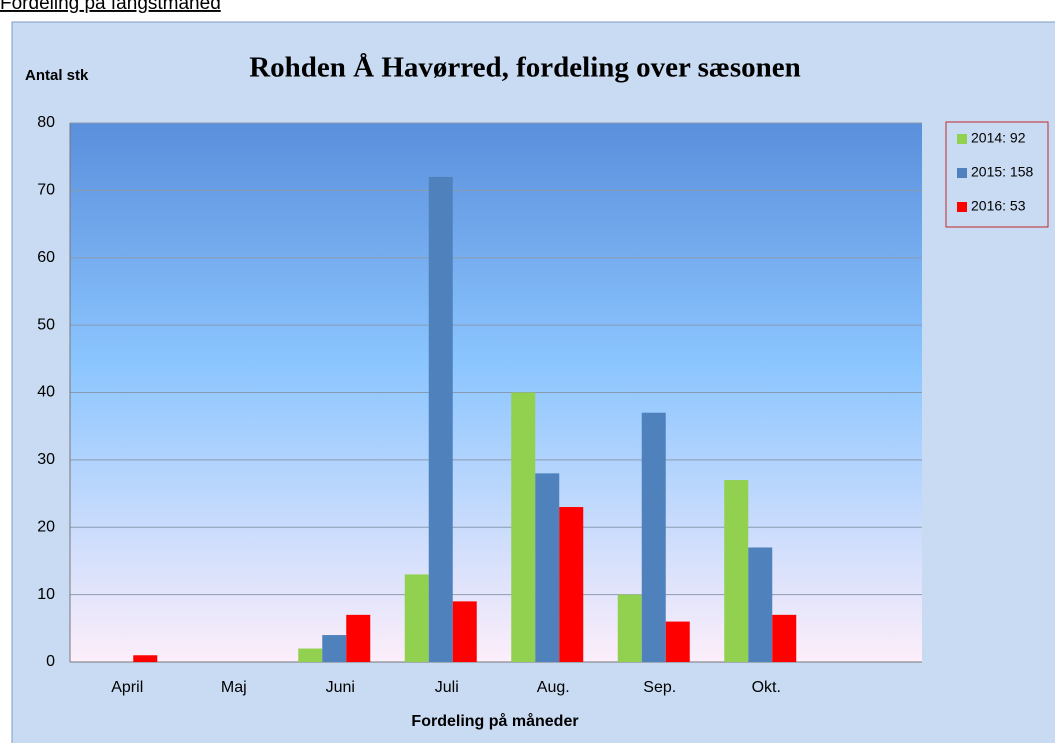 The height and width of the screenshot is (743, 1055). I want to click on legend-label: 2014: 92, so click(998, 138).